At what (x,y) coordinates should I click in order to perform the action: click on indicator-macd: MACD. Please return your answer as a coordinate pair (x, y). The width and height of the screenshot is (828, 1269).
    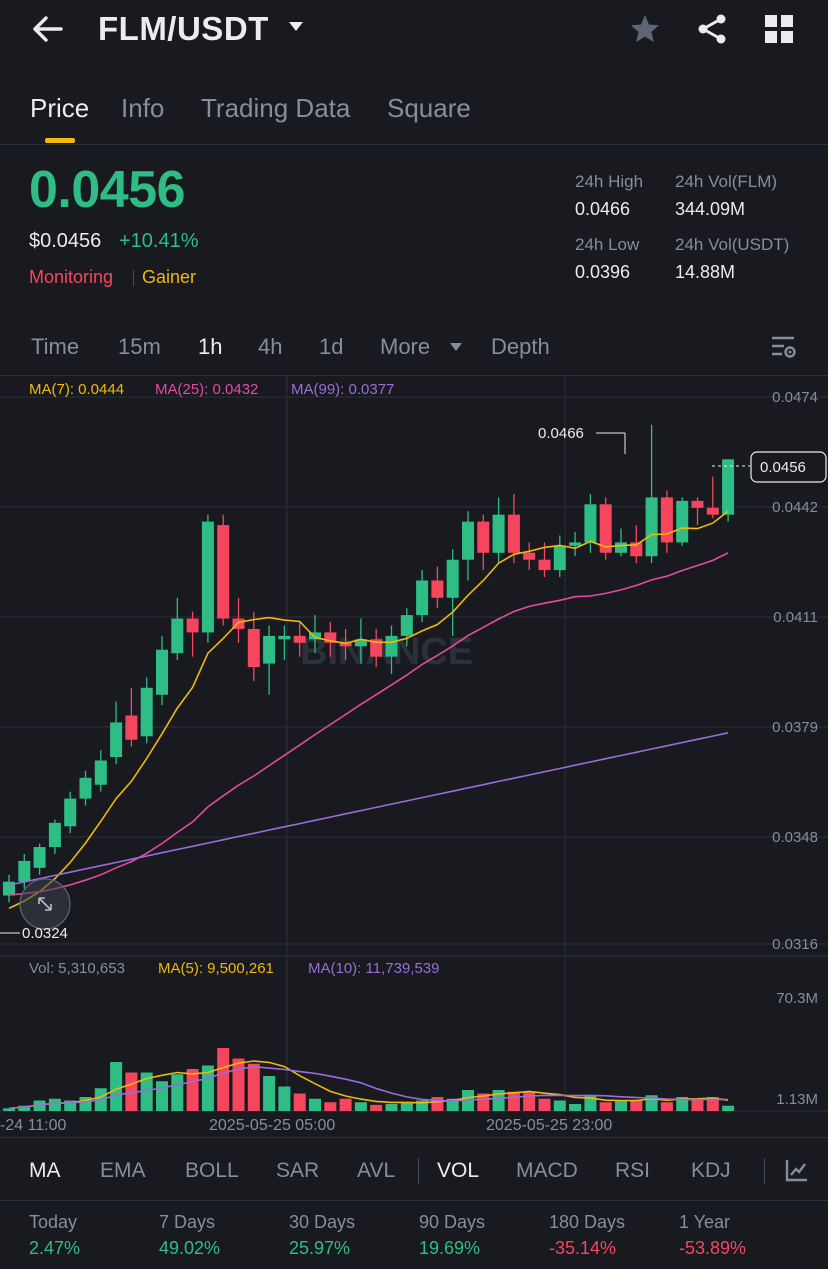
    Looking at the image, I should click on (547, 1170).